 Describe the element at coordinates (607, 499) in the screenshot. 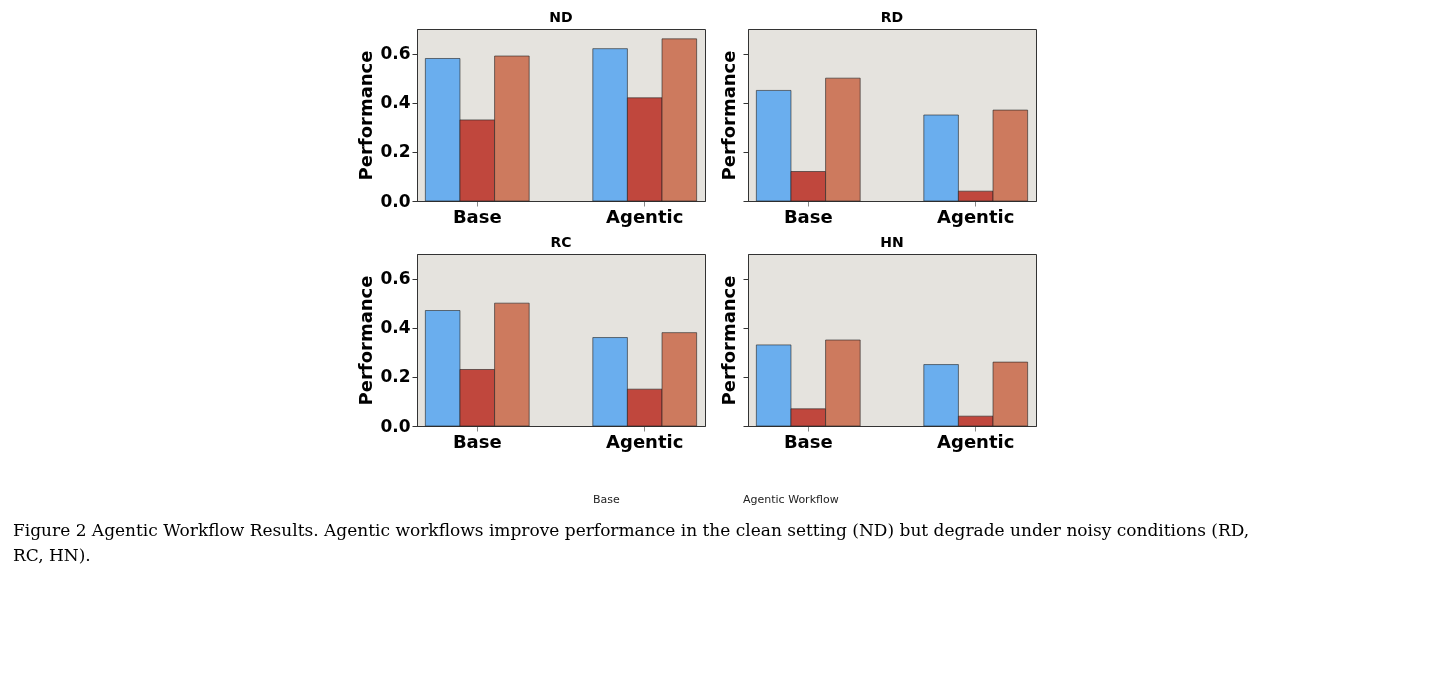

I see `text: Base` at that location.